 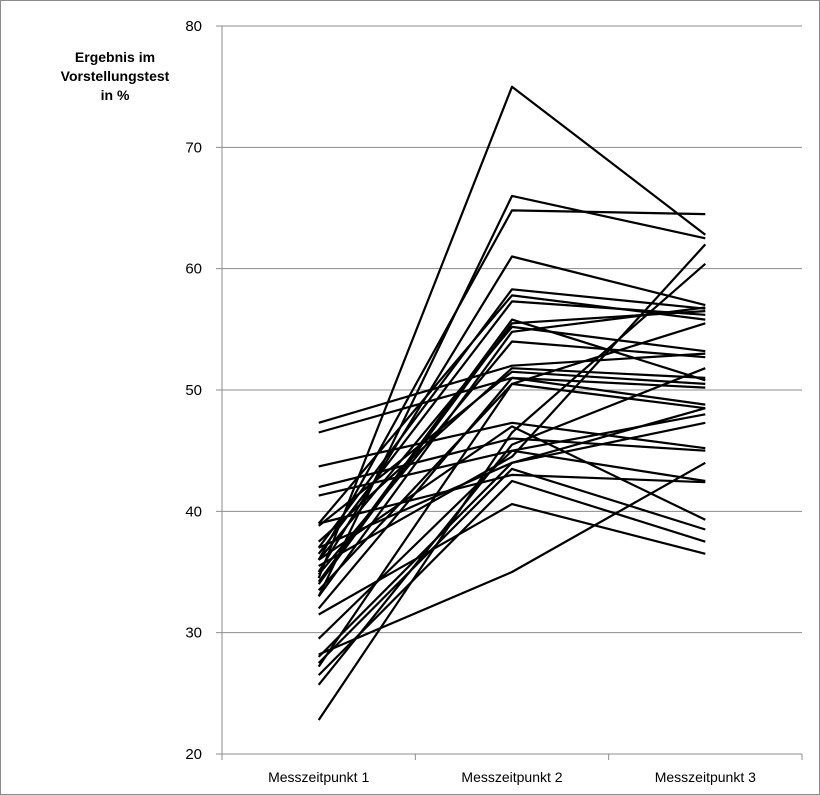 I want to click on y-tick-label: 70, so click(x=193, y=147).